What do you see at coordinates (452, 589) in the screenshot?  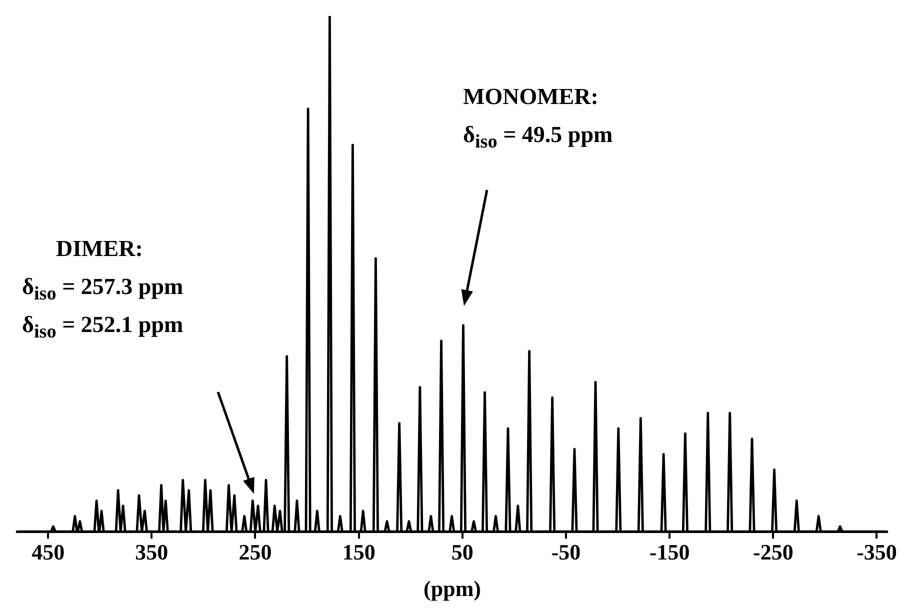 I see `x-axis-title: (ppm)` at bounding box center [452, 589].